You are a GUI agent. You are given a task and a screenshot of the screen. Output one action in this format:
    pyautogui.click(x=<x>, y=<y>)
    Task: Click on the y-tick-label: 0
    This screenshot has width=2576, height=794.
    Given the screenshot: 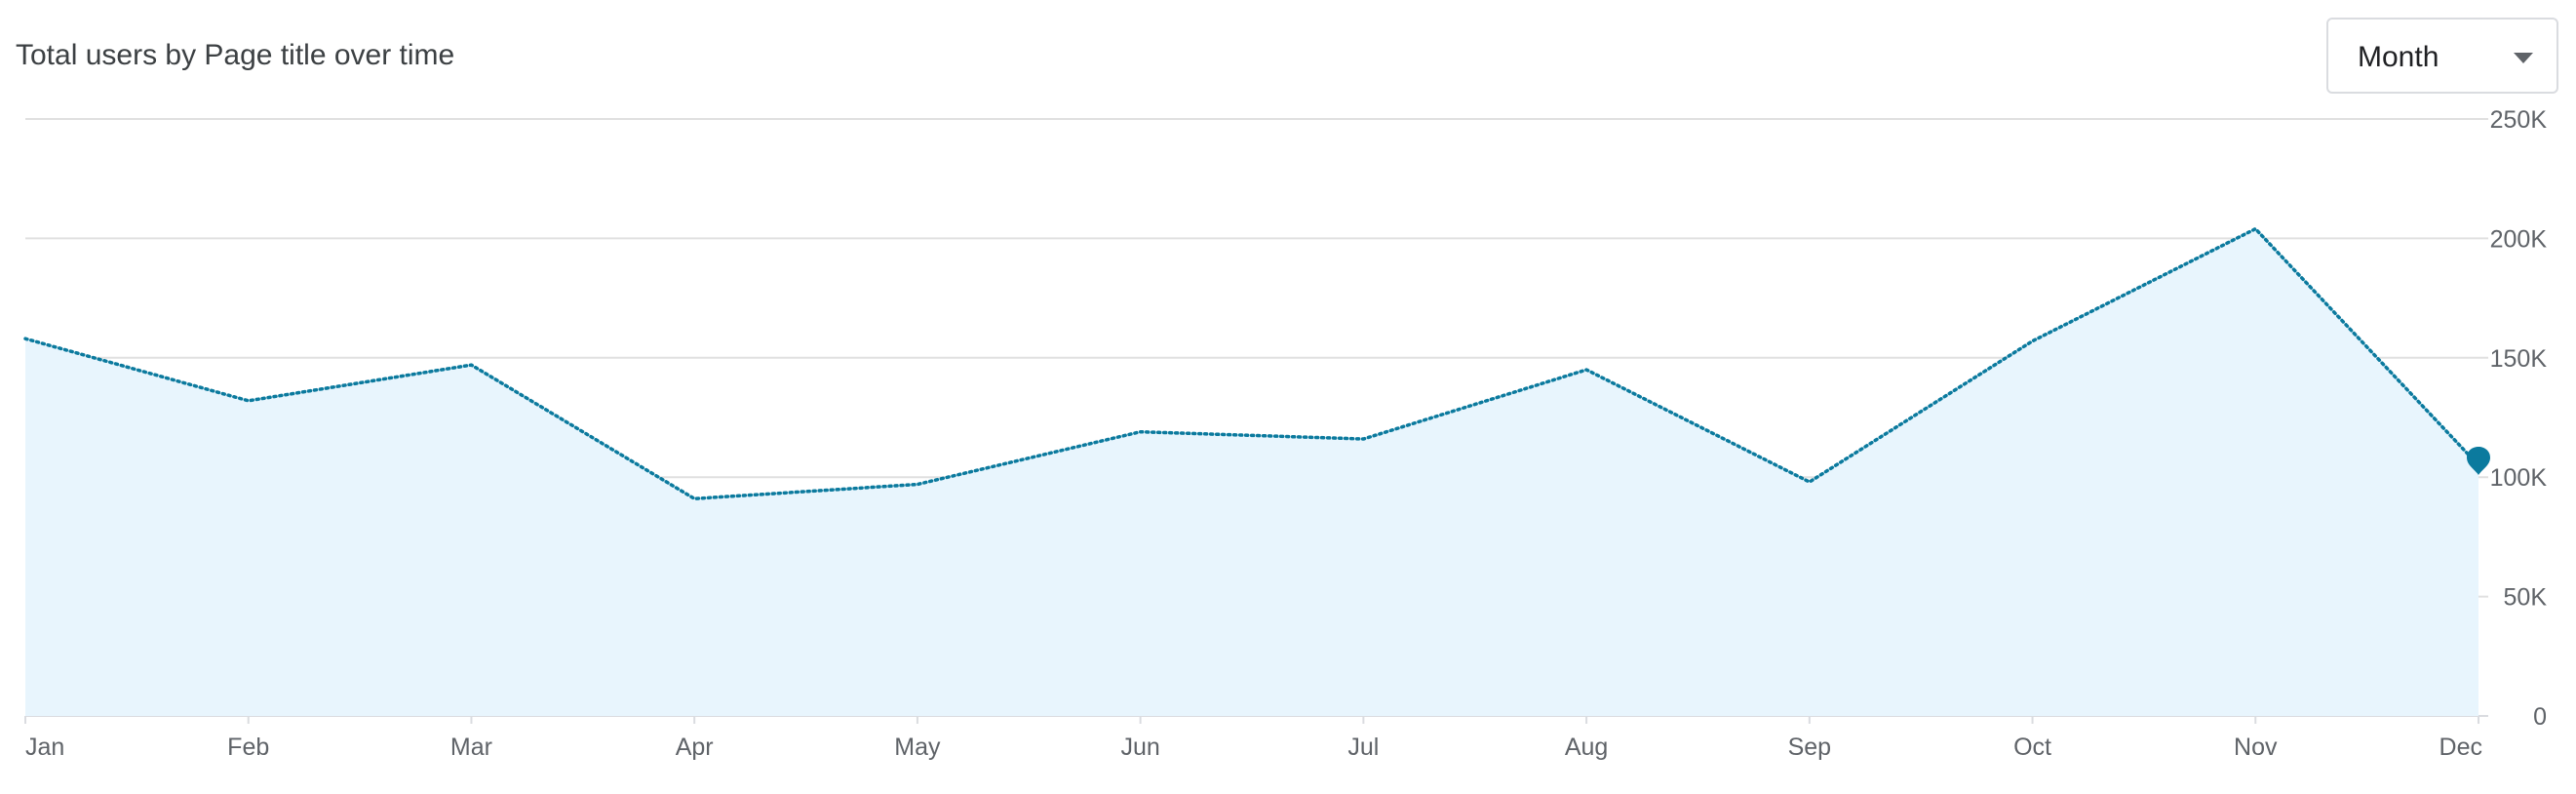 What is the action you would take?
    pyautogui.click(x=2540, y=717)
    